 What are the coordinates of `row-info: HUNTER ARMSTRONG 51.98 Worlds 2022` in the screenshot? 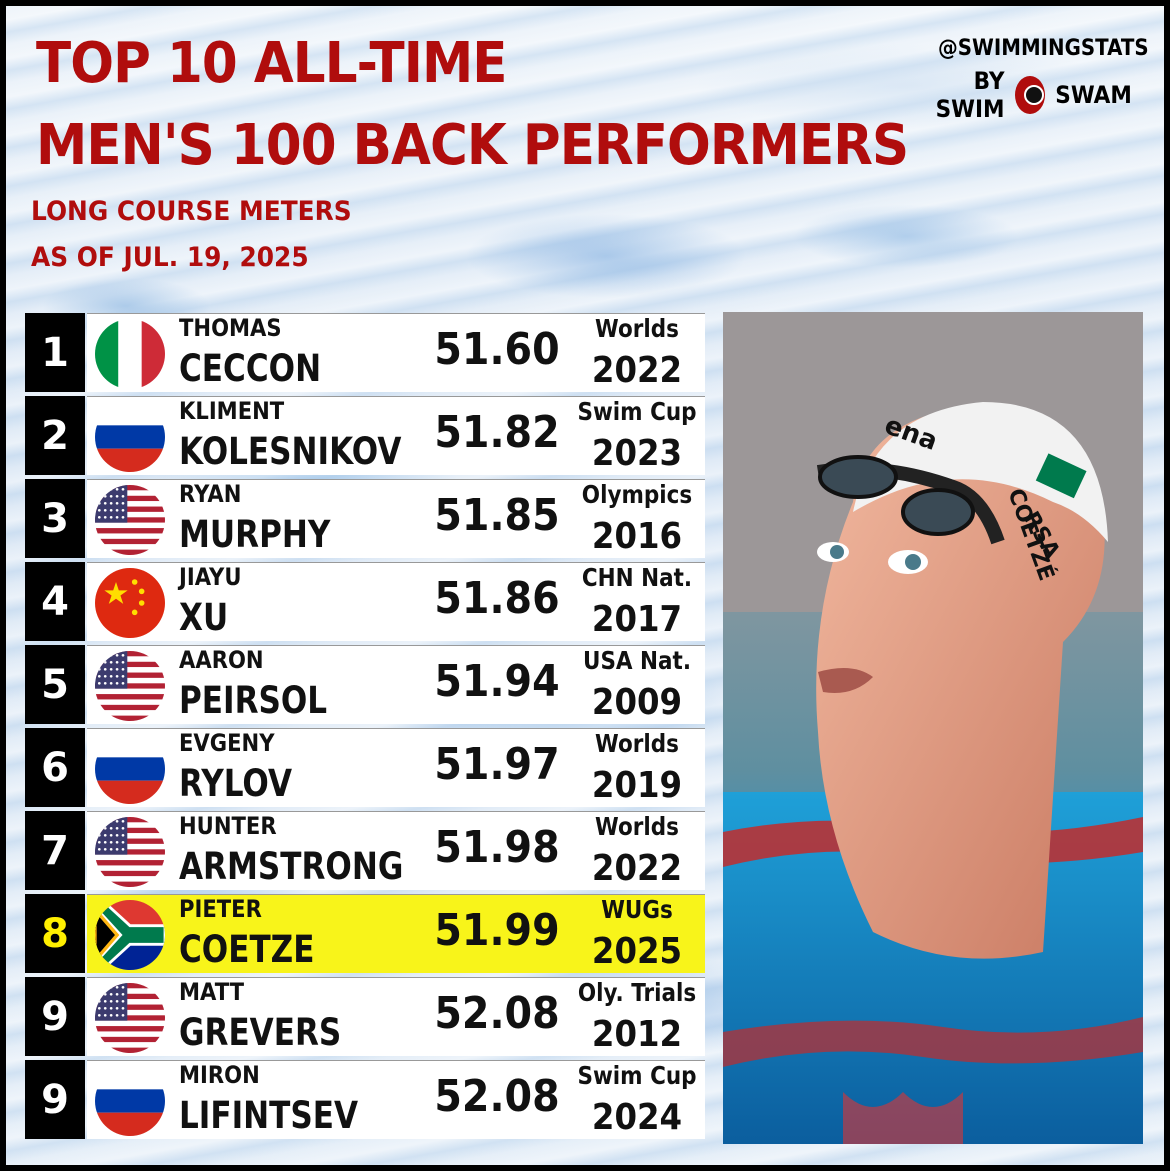 It's located at (396, 850).